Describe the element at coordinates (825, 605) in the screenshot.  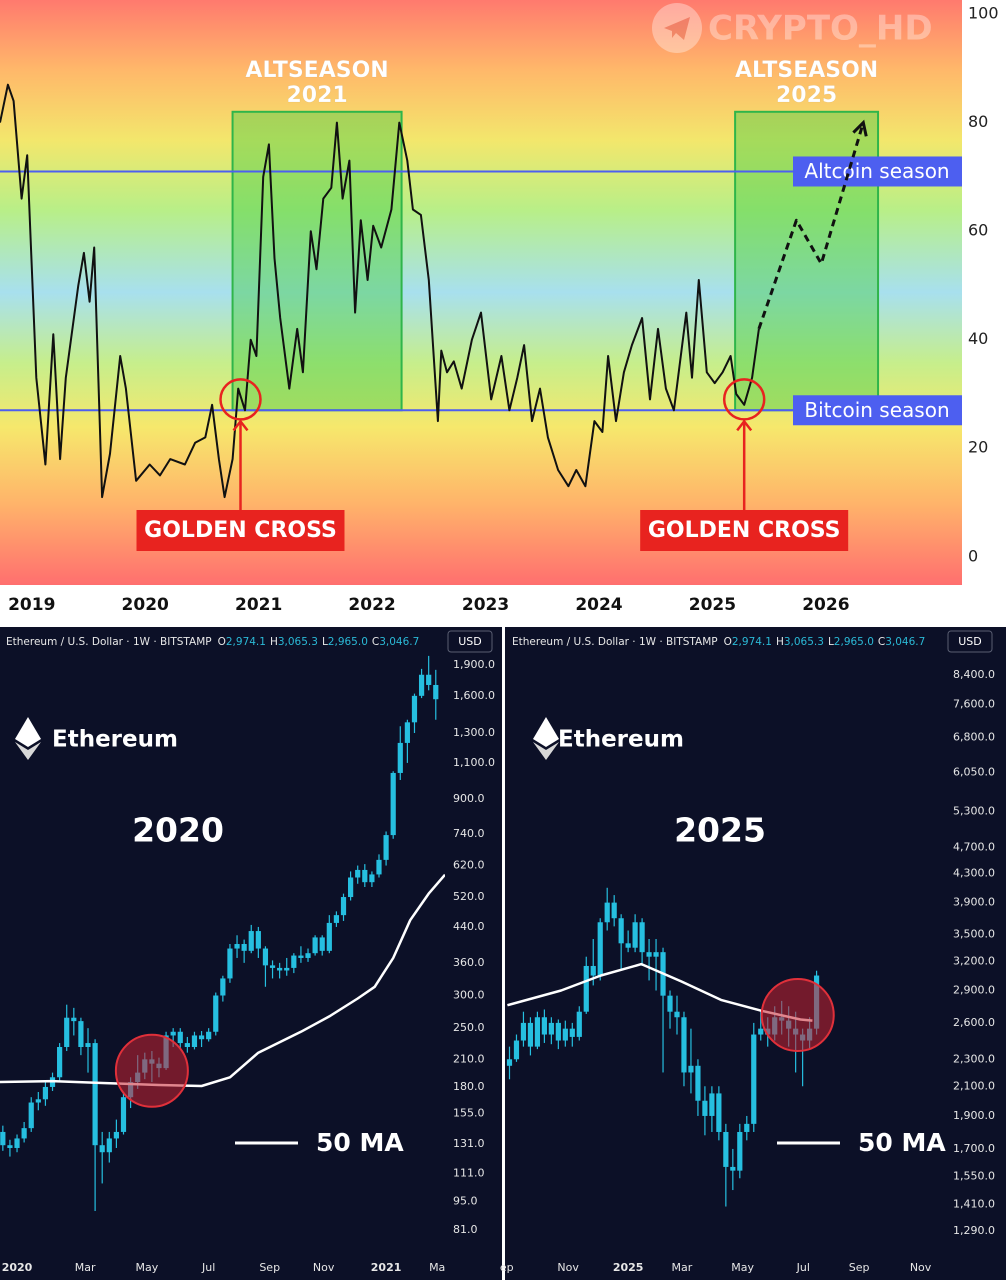
I see `x-tick-label: 2026` at that location.